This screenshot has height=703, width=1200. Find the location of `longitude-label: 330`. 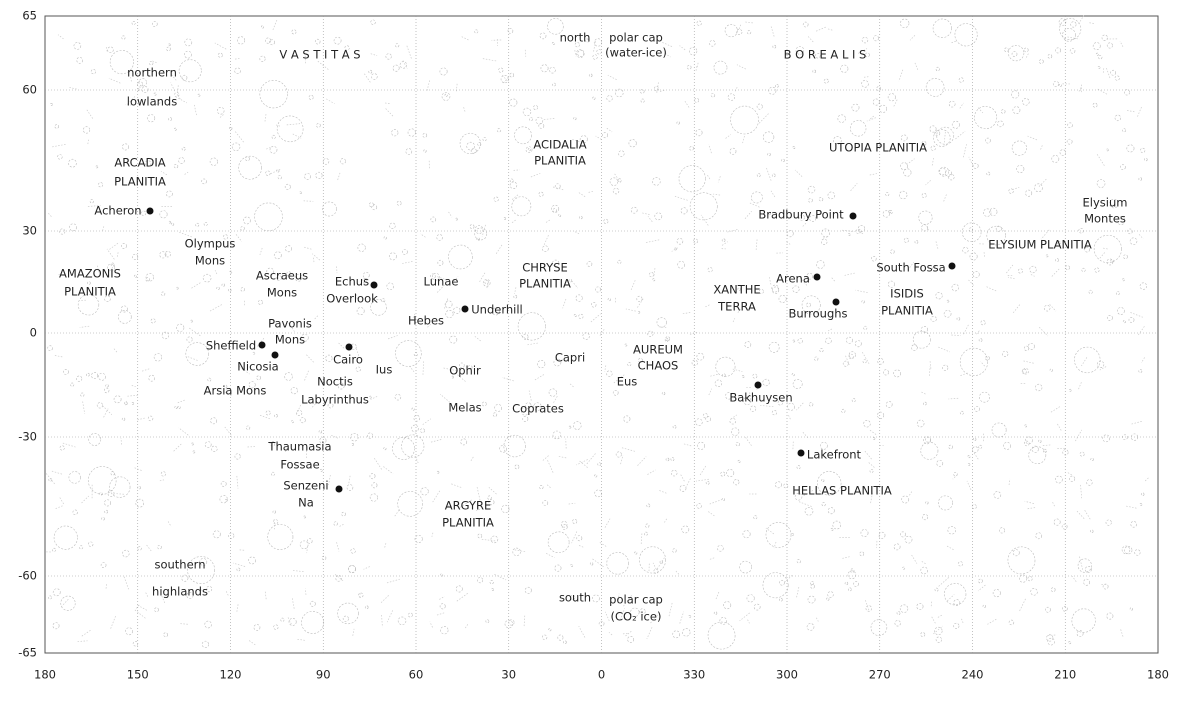

longitude-label: 330 is located at coordinates (694, 675).